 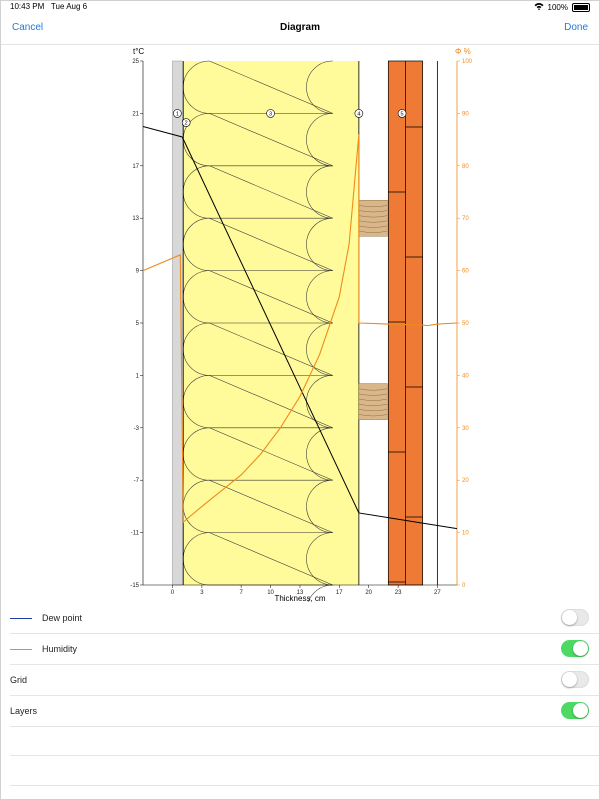 I want to click on page-title: Diagram, so click(x=299, y=27).